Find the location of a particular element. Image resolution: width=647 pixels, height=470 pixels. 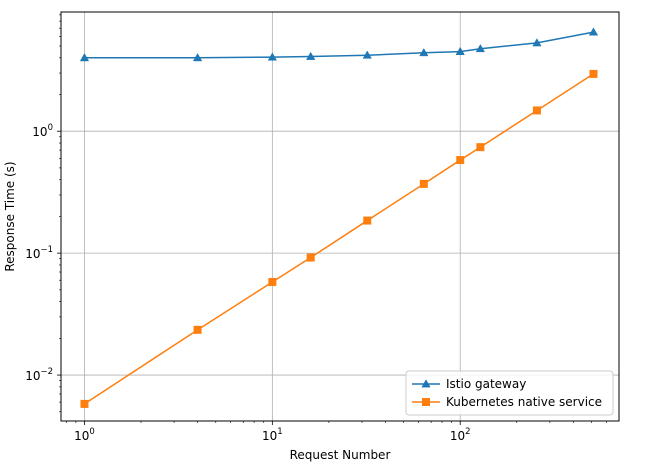

x-tick-label: 10¹ is located at coordinates (272, 435).